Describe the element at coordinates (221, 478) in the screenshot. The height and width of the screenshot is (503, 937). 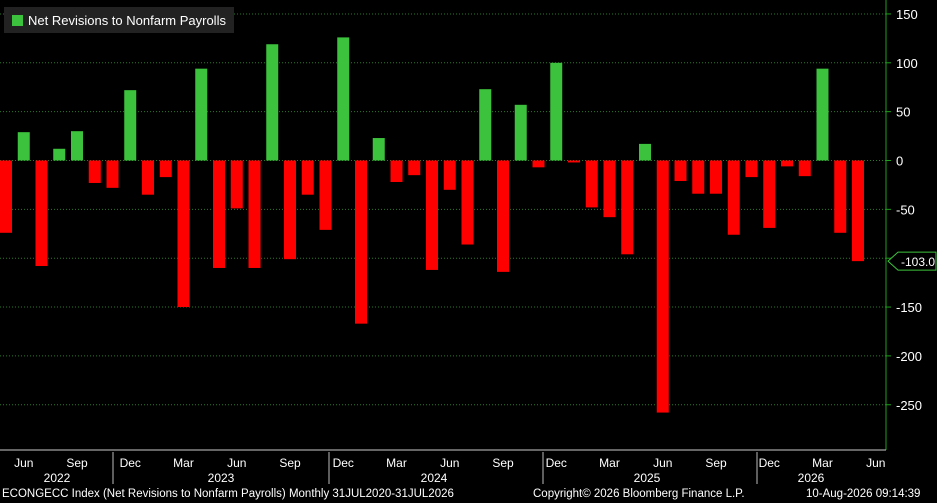
I see `x-tick-label-year: 2023` at that location.